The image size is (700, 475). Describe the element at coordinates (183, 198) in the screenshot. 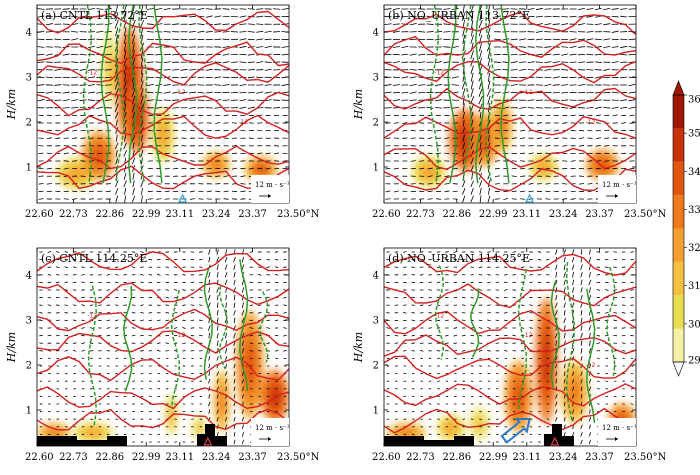

I see `location-marker` at that location.